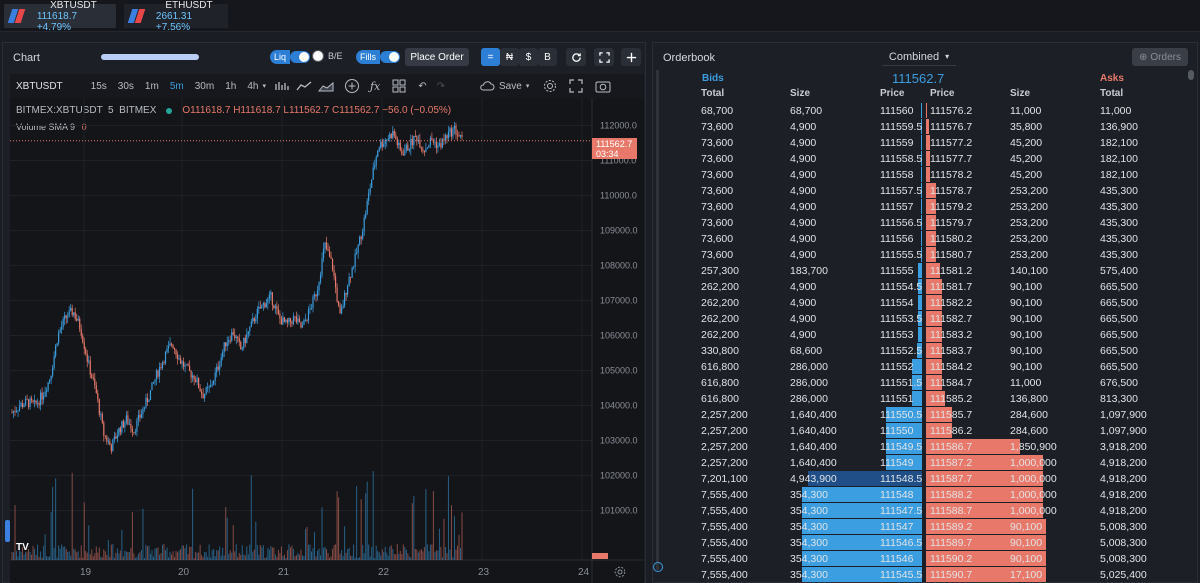  Describe the element at coordinates (375, 86) in the screenshot. I see `function-icon: ƒx` at that location.